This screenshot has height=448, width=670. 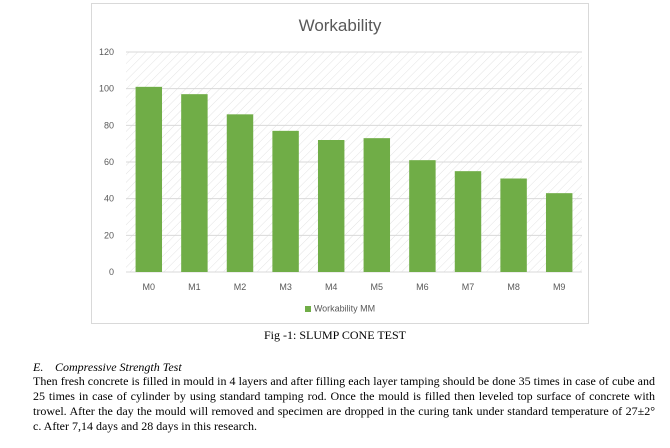 What do you see at coordinates (340, 25) in the screenshot?
I see `chart-title: Workability` at bounding box center [340, 25].